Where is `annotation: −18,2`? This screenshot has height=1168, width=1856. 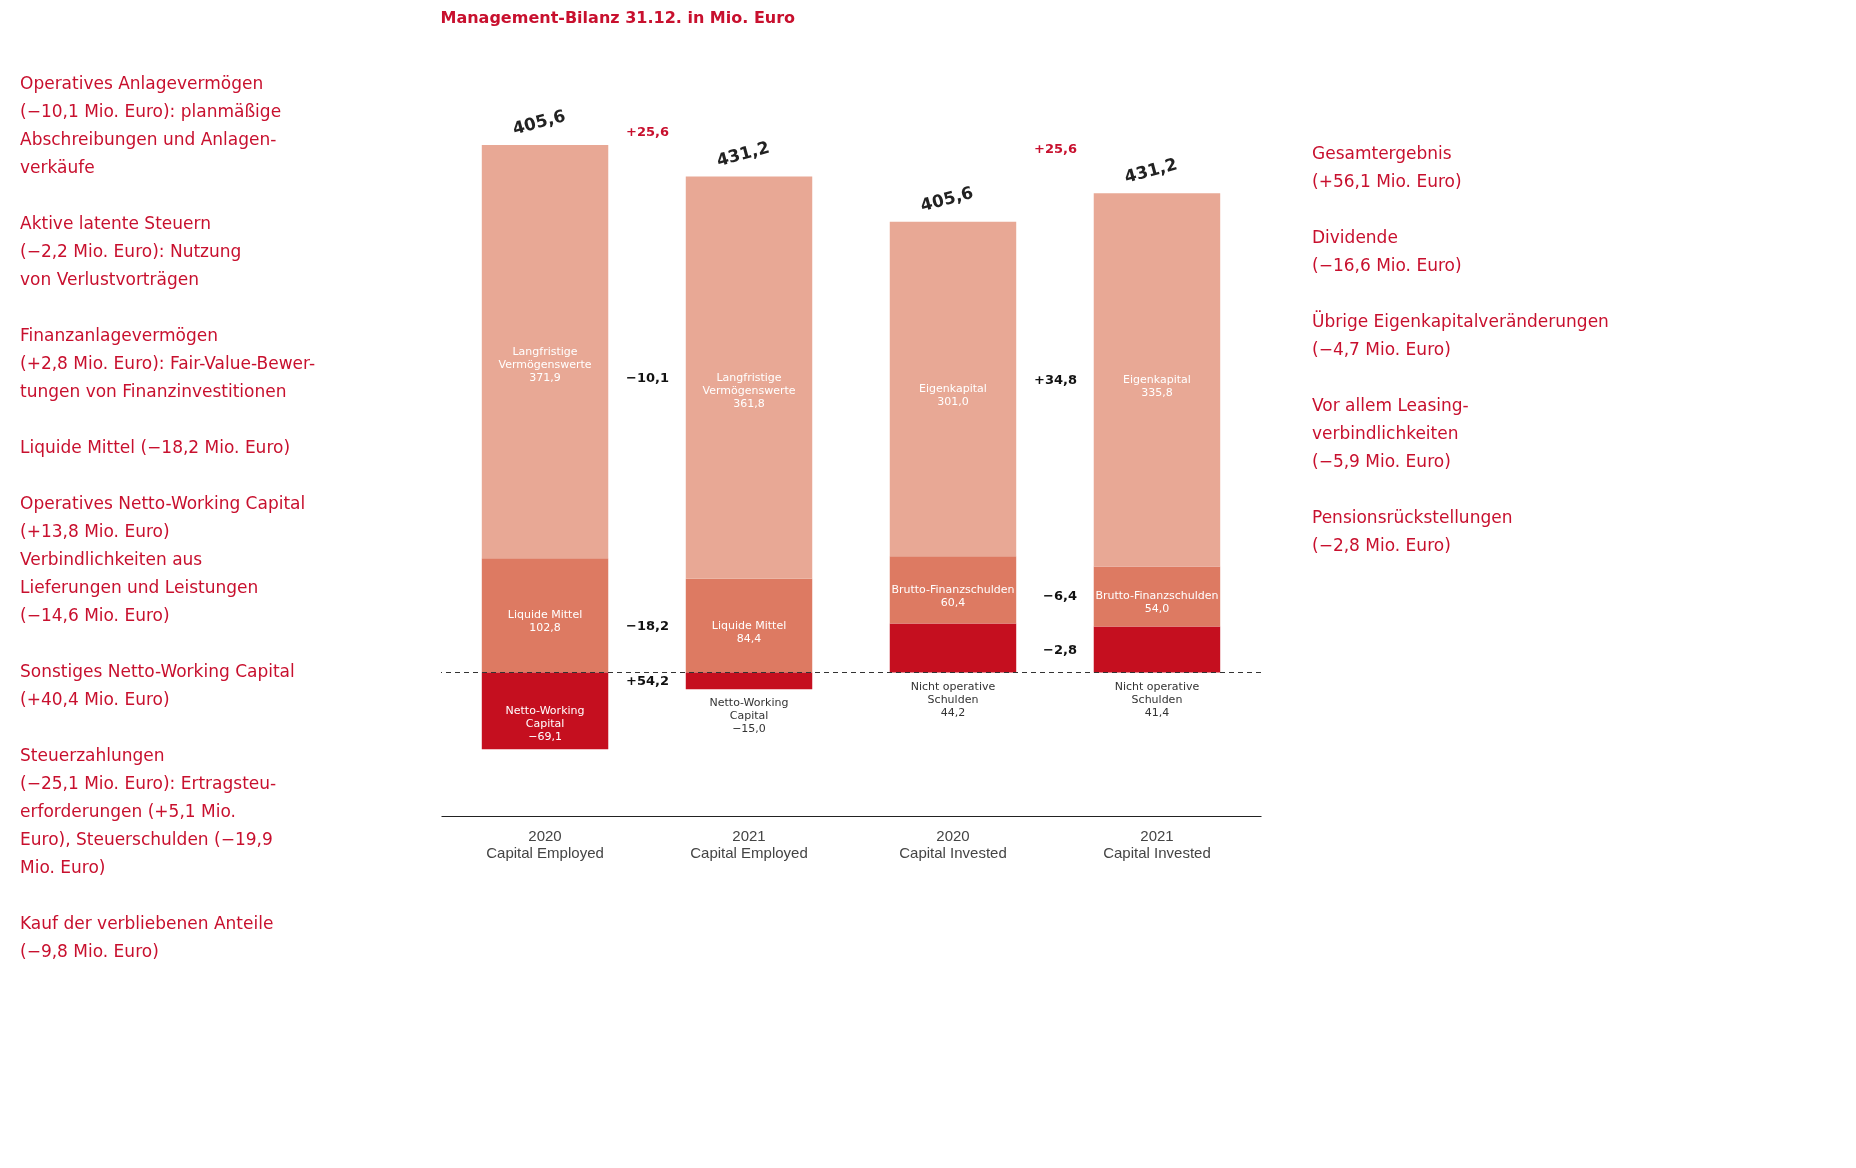 annotation: −18,2 is located at coordinates (648, 625).